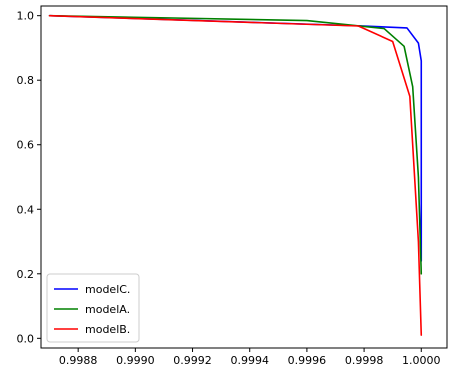 The height and width of the screenshot is (374, 455). What do you see at coordinates (26, 80) in the screenshot?
I see `y-tick-label: 0.8` at bounding box center [26, 80].